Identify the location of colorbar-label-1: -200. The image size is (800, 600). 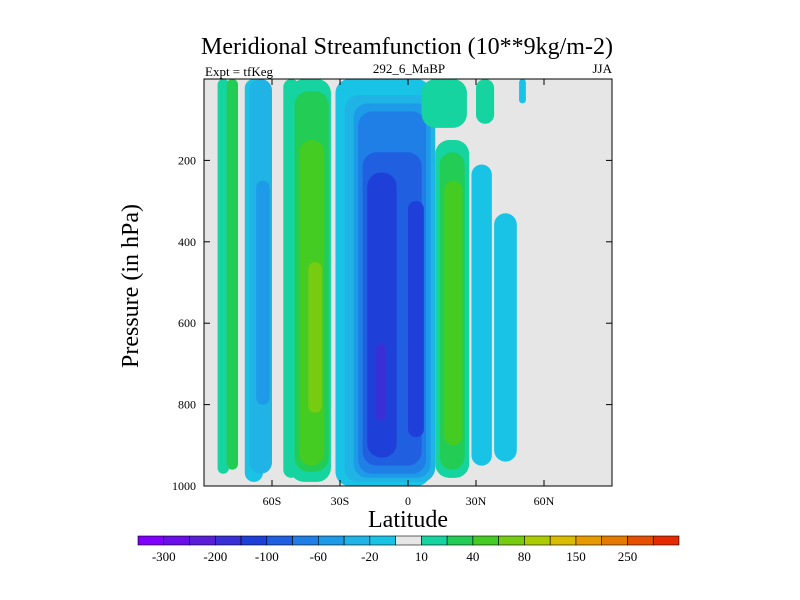
(215, 556).